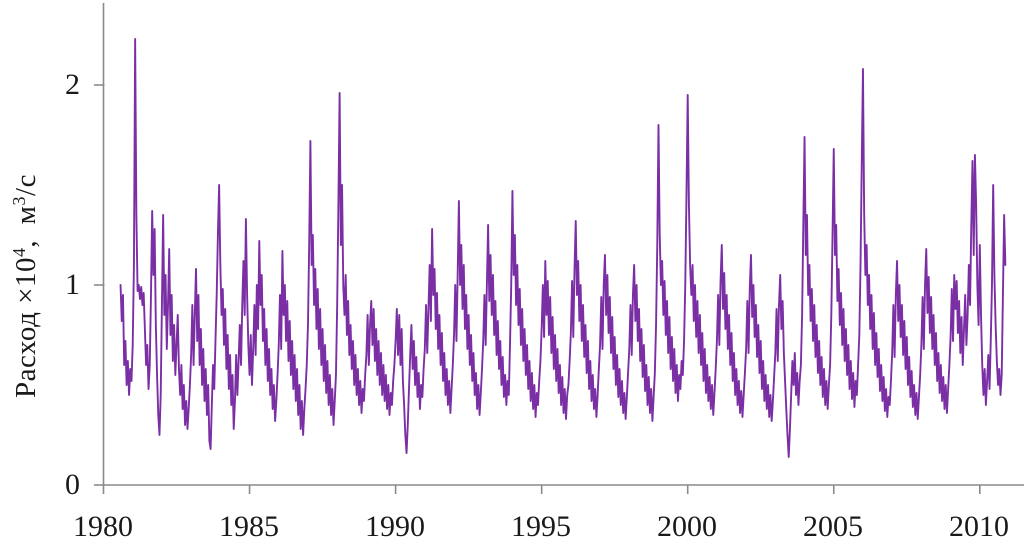 The height and width of the screenshot is (550, 1024). What do you see at coordinates (249, 526) in the screenshot?
I see `x-tick-label-1985: 1985` at bounding box center [249, 526].